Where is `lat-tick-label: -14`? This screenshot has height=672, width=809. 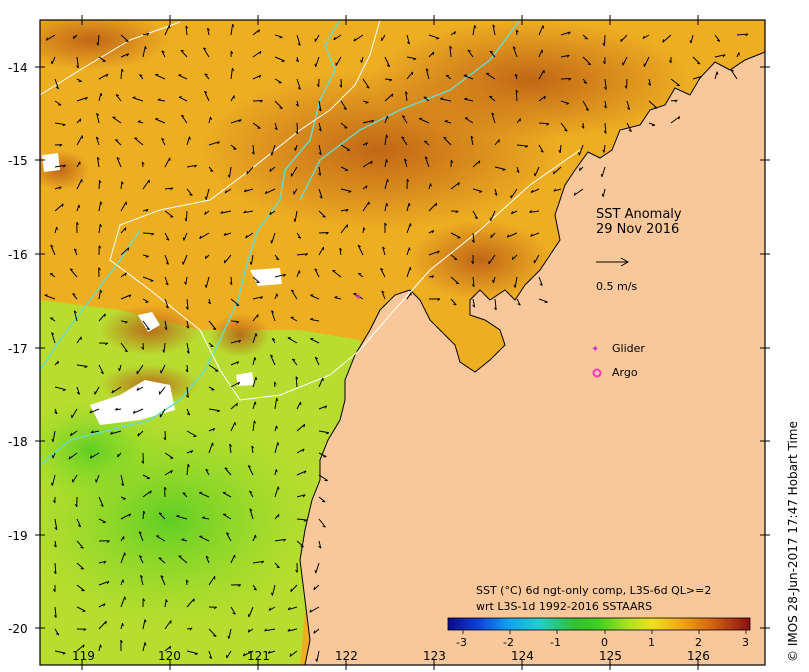
lat-tick-label: -14 is located at coordinates (18, 68).